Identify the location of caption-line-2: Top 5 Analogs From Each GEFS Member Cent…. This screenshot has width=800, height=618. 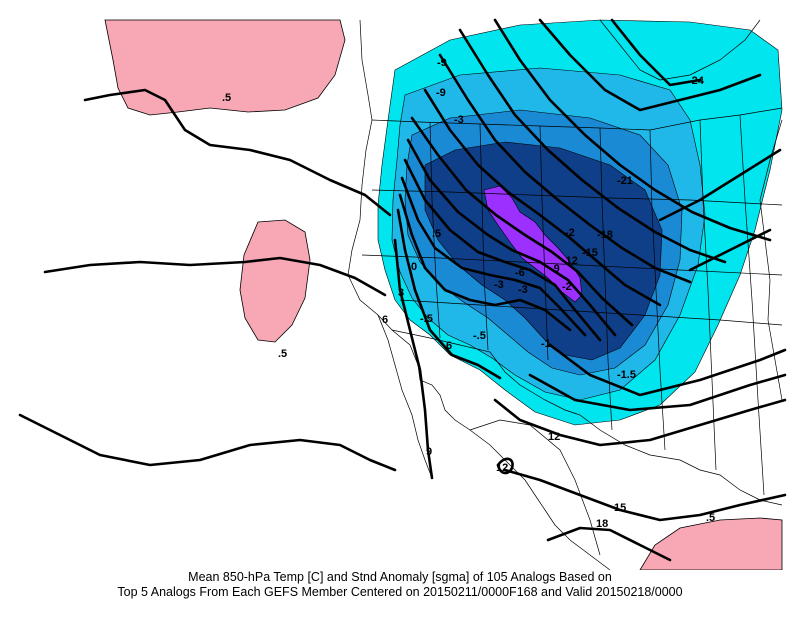
(400, 592).